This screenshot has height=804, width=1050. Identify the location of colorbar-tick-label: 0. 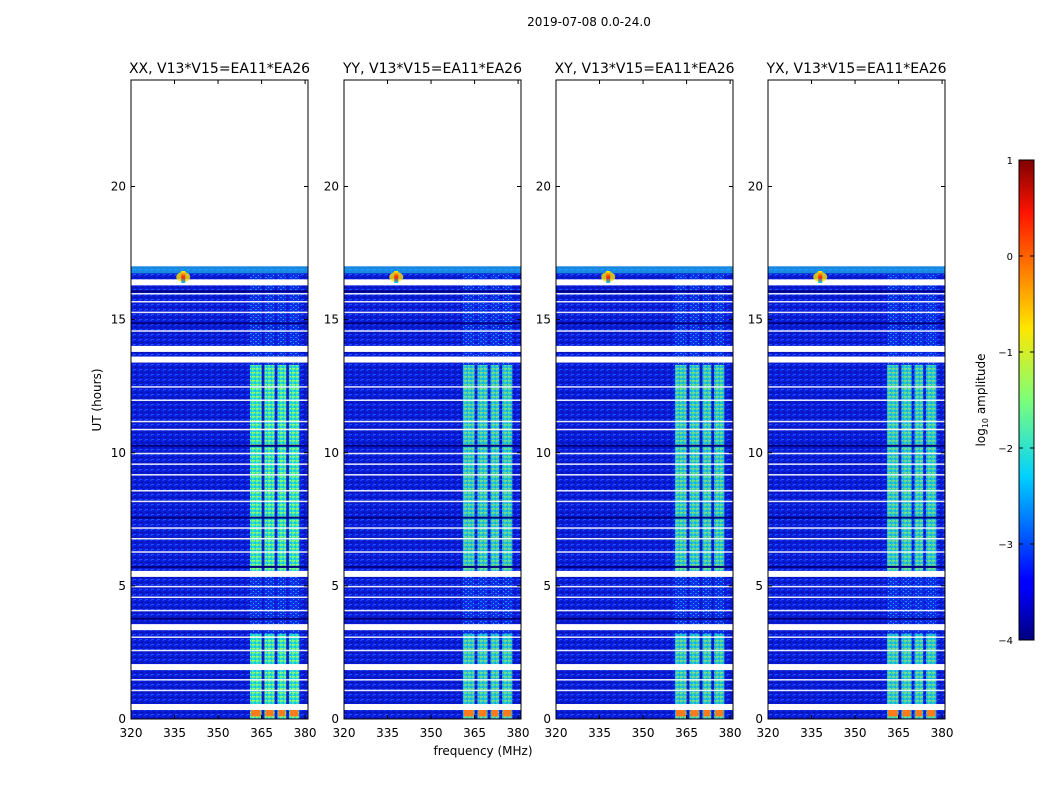
(1010, 257).